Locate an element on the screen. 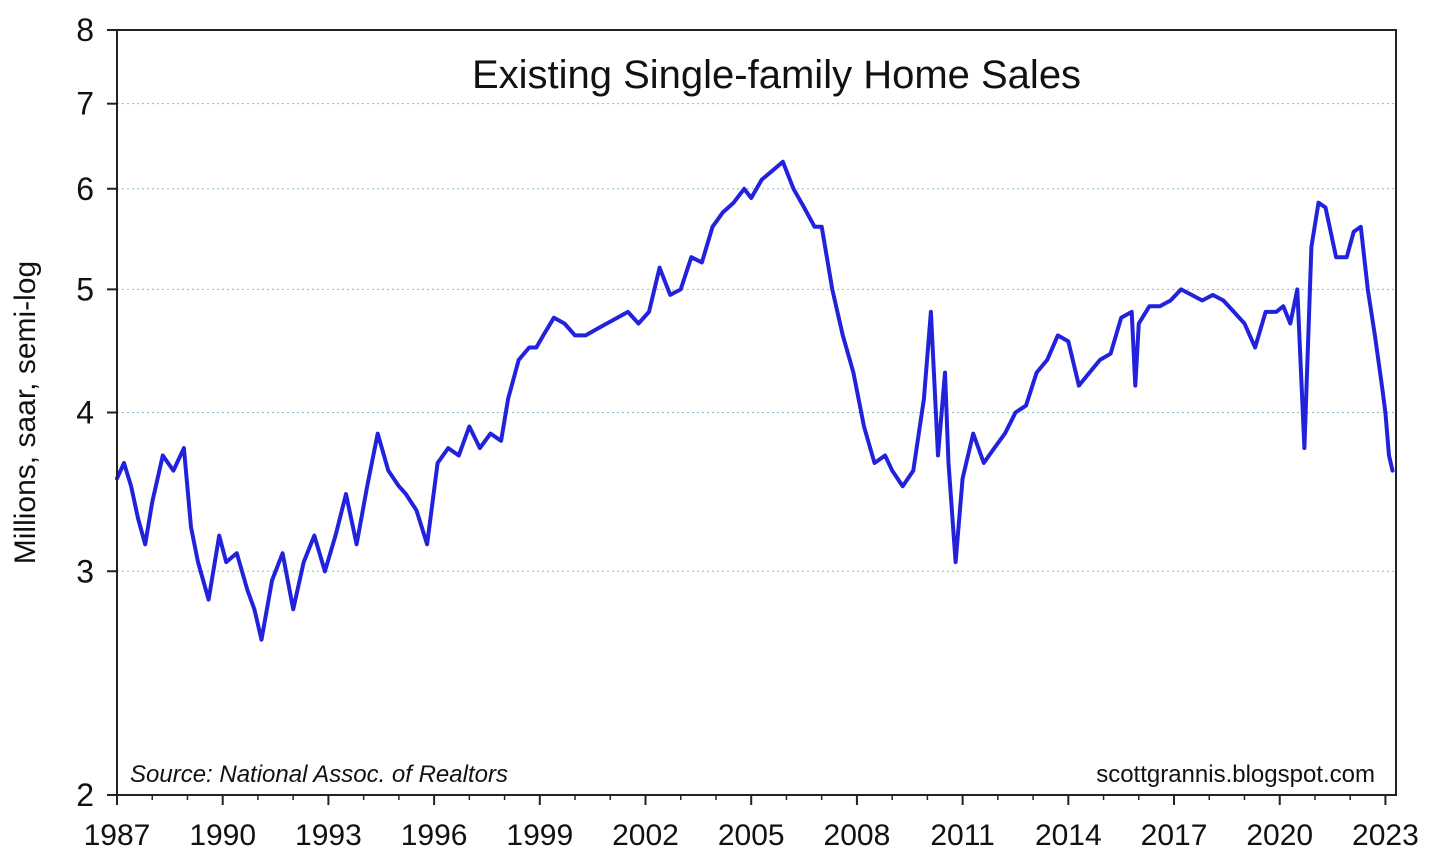  y-tick-label-7: 7 is located at coordinates (85, 104).